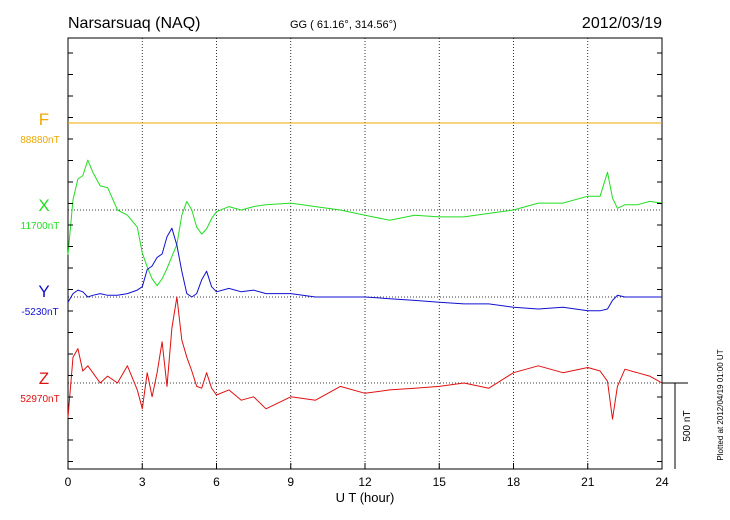 The image size is (730, 520). Describe the element at coordinates (720, 404) in the screenshot. I see `plotted-timestamp: Plotted at 2012/04/19 01:00 UT` at that location.